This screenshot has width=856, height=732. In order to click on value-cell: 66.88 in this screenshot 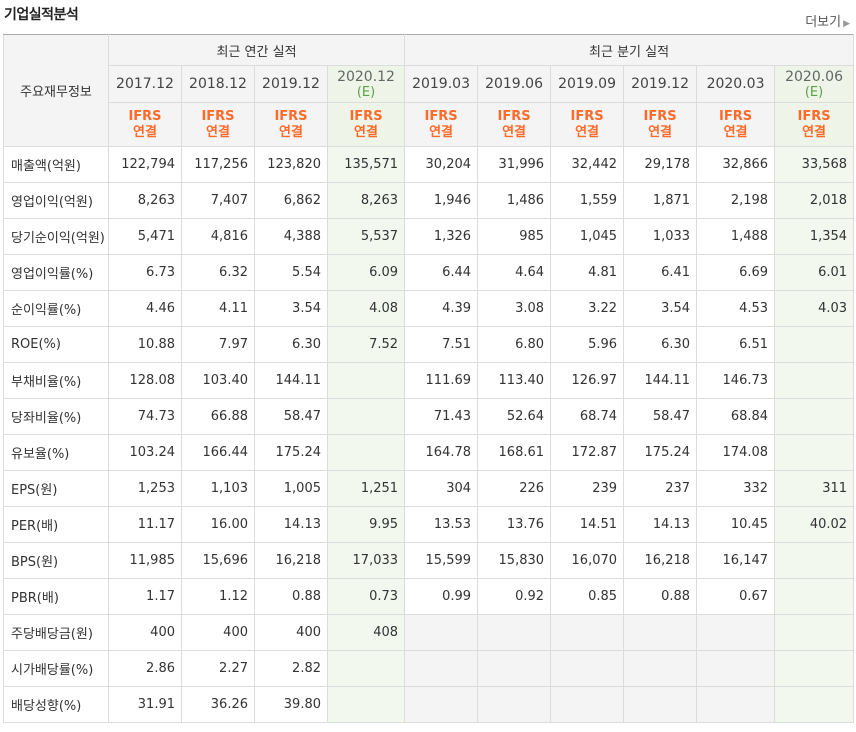, I will do `click(218, 416)`.